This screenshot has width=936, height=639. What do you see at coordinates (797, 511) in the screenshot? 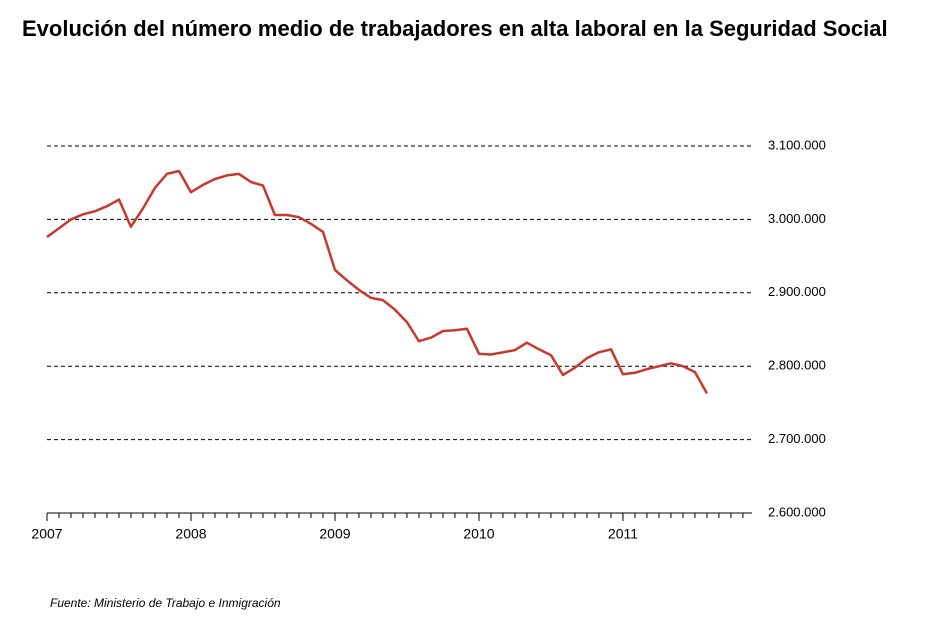
I see `y-tick-label: 2.600.000` at bounding box center [797, 511].